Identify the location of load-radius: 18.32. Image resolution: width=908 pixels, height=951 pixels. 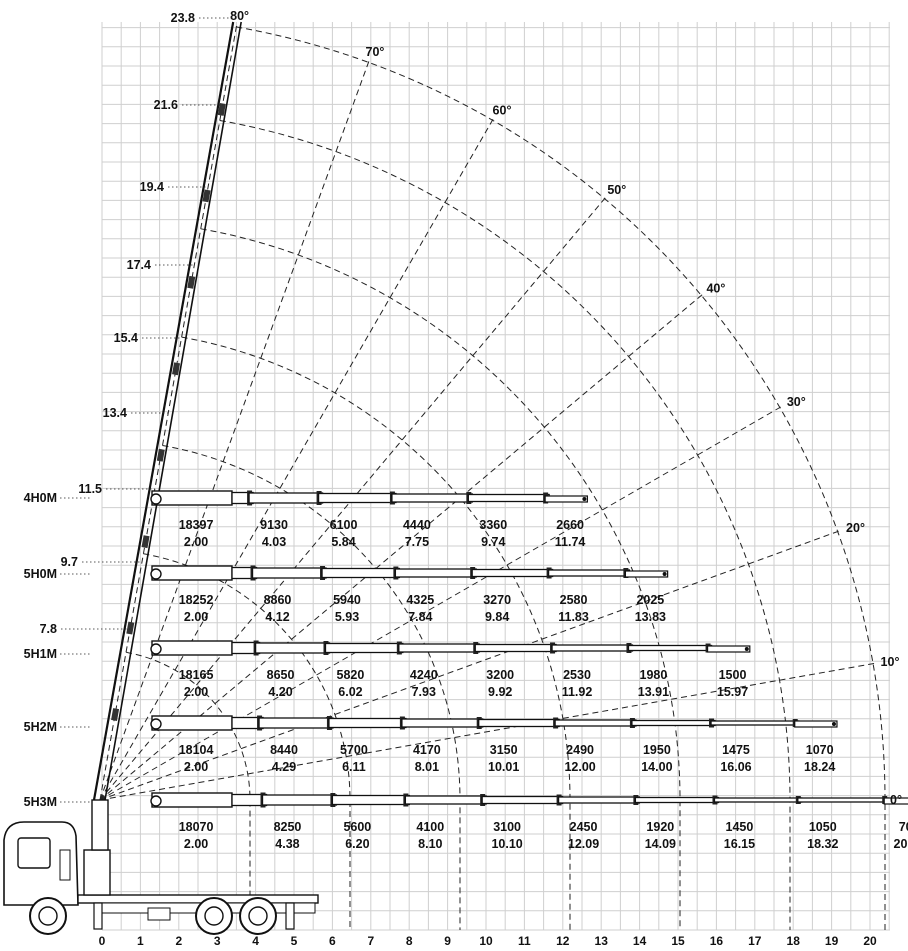
(822, 844).